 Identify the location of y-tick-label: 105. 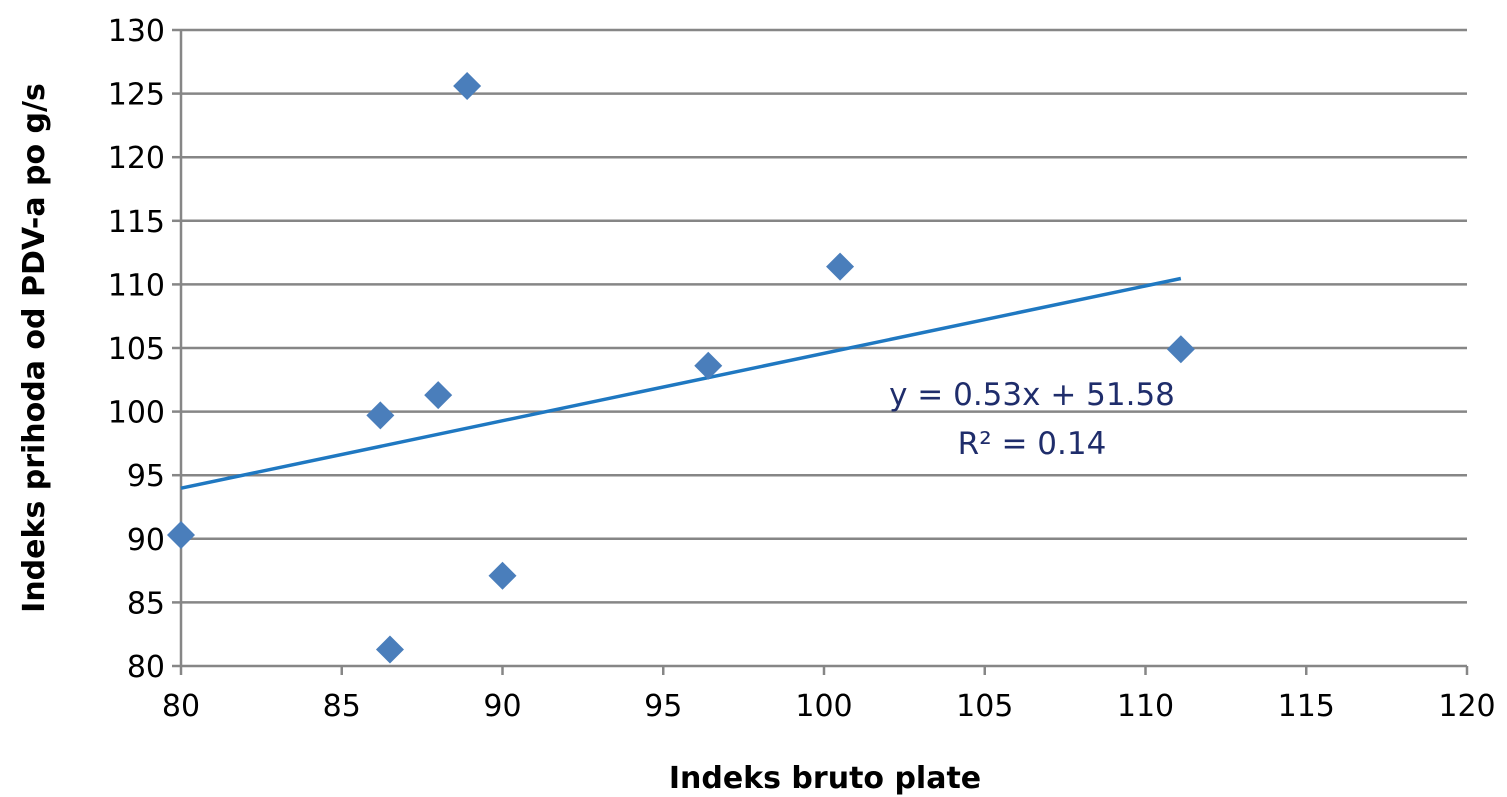
(136, 349).